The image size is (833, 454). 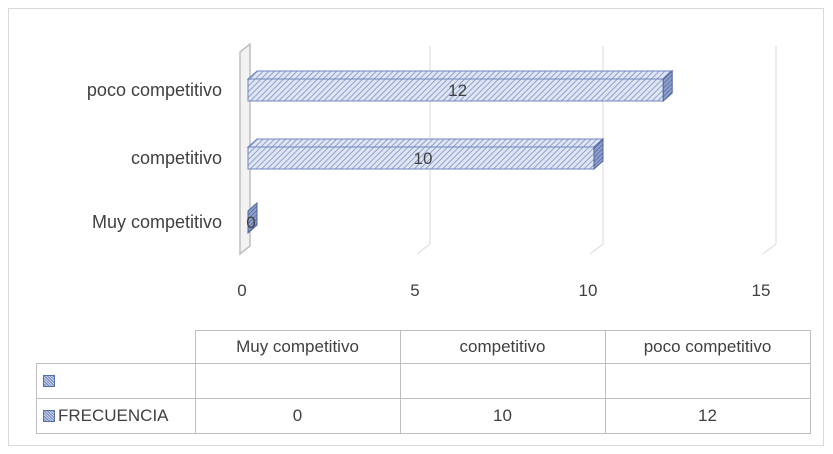 What do you see at coordinates (250, 222) in the screenshot?
I see `data-label: 0` at bounding box center [250, 222].